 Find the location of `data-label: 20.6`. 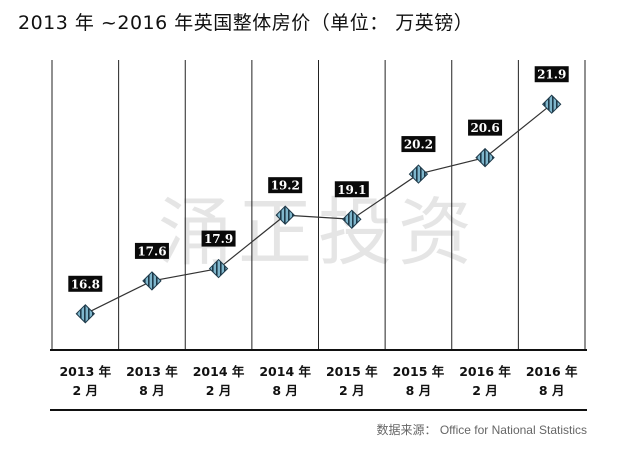

data-label: 20.6 is located at coordinates (484, 128).